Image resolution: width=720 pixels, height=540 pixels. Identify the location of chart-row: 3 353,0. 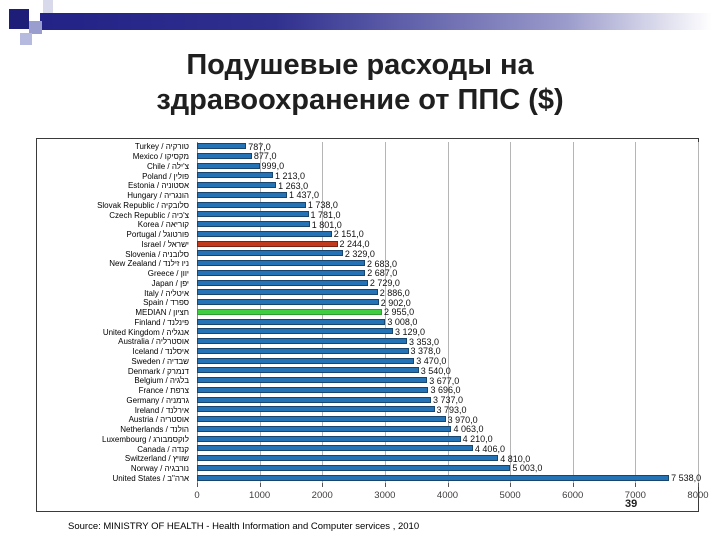
(447, 342).